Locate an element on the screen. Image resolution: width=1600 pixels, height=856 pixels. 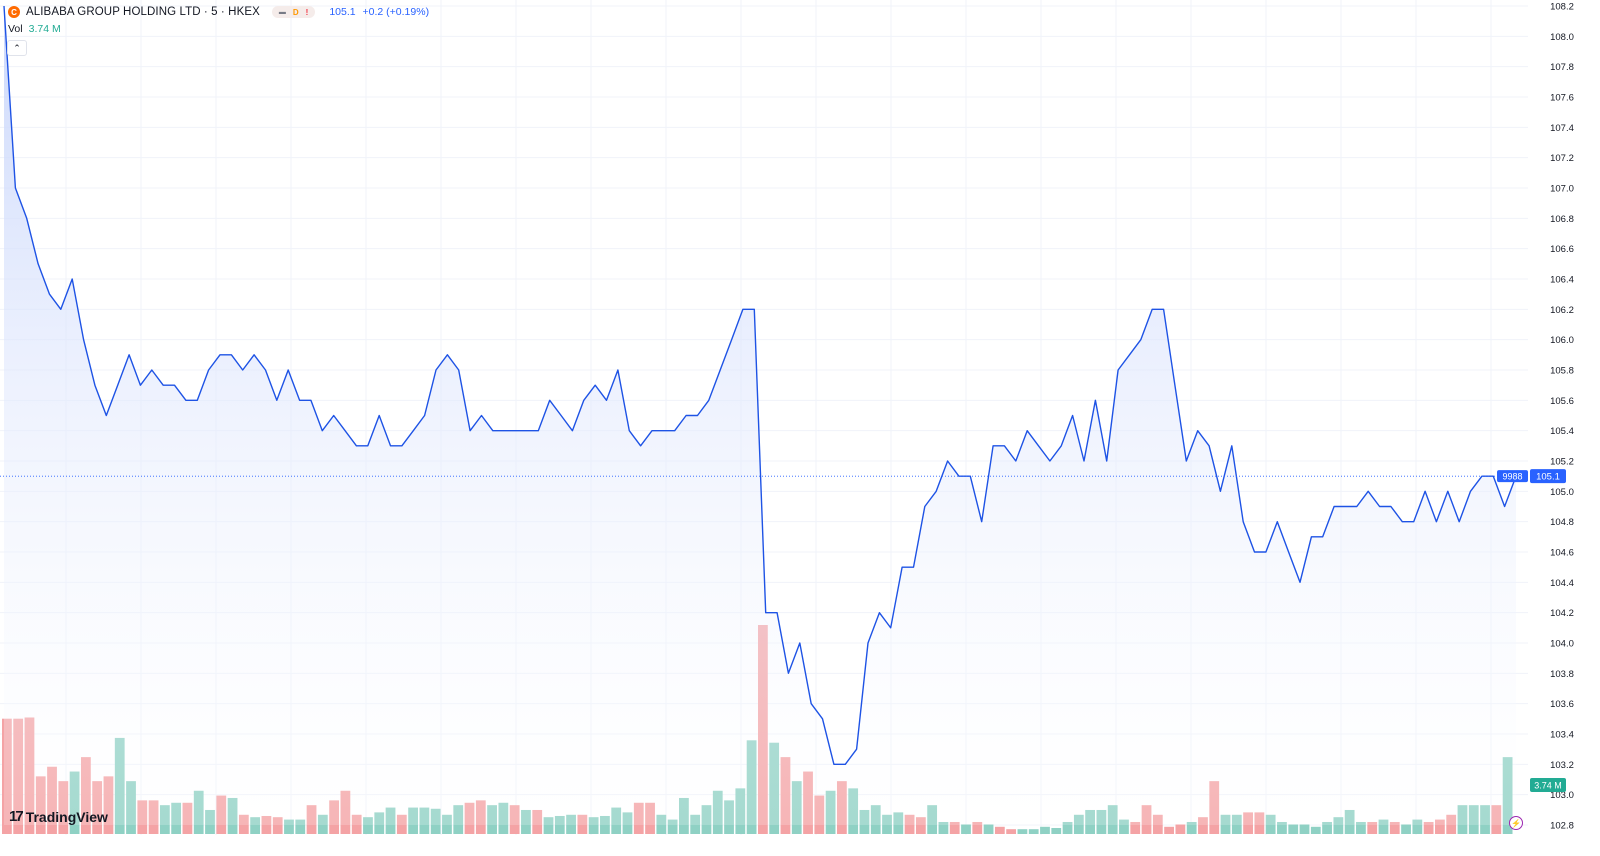
chevron-up-icon: ⌃ is located at coordinates (17, 48).